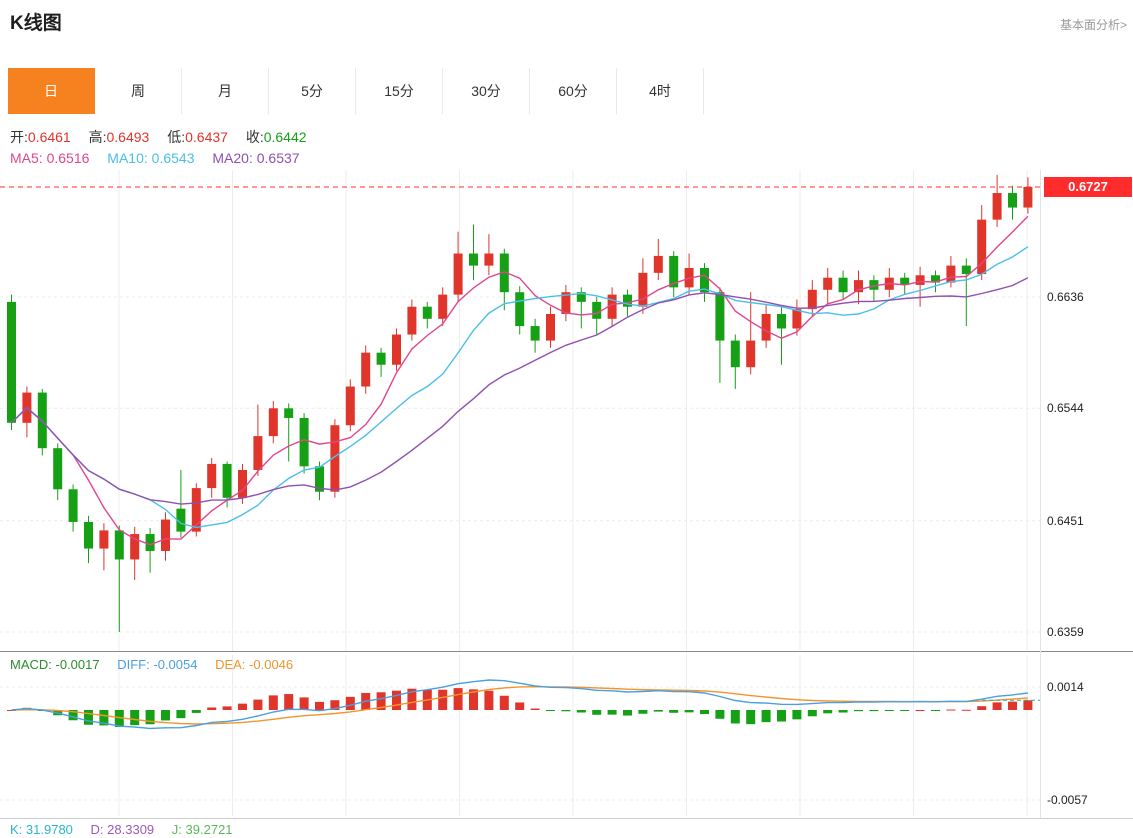 This screenshot has height=838, width=1133. Describe the element at coordinates (271, 664) in the screenshot. I see `dea-value: -0.0046` at that location.